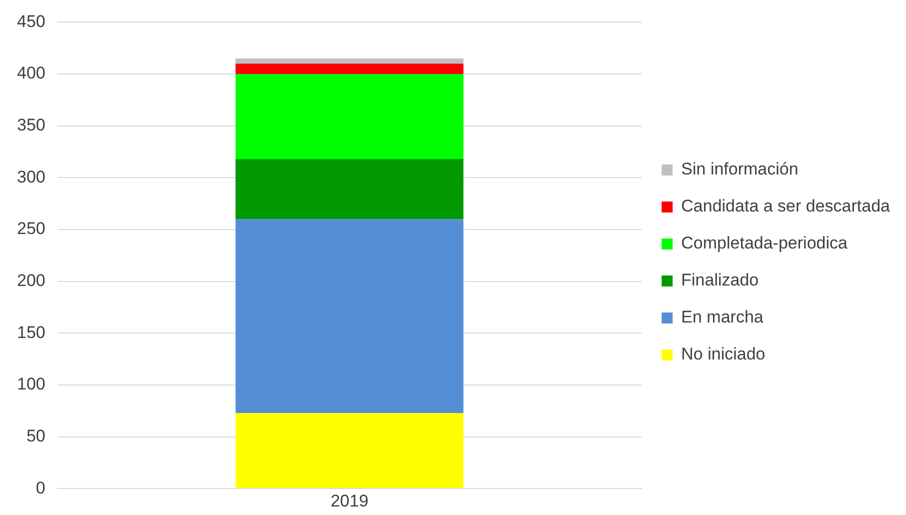 The width and height of the screenshot is (906, 515). Describe the element at coordinates (764, 243) in the screenshot. I see `legend-label: Completada-periodica` at that location.